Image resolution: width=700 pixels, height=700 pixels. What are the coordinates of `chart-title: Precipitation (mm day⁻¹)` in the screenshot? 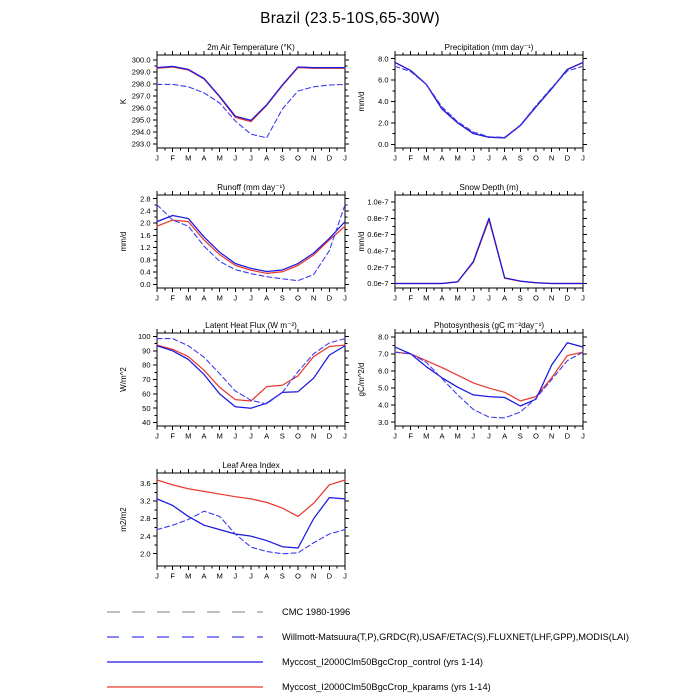 It's located at (489, 47).